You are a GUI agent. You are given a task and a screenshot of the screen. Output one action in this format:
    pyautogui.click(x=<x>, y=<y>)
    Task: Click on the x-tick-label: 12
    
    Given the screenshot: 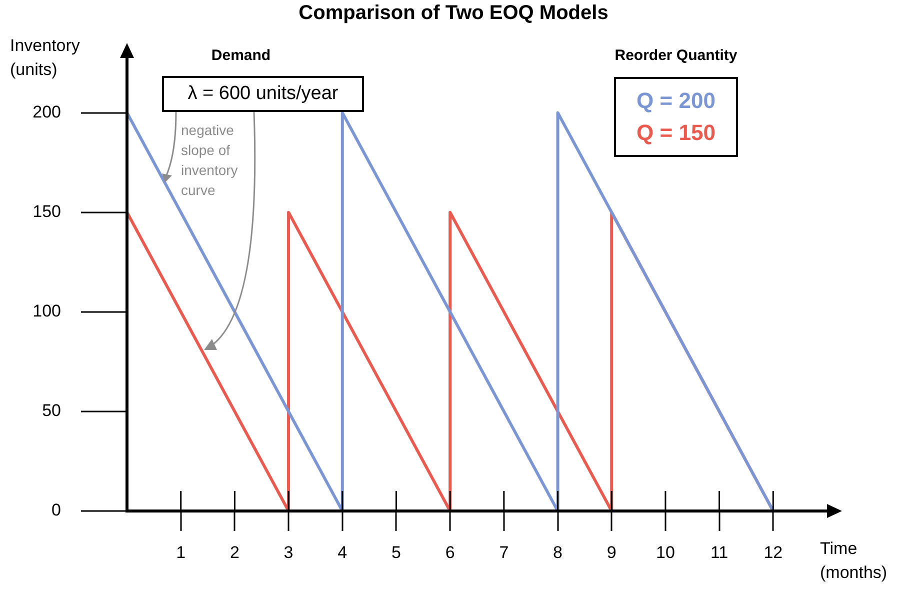 What is the action you would take?
    pyautogui.click(x=773, y=552)
    